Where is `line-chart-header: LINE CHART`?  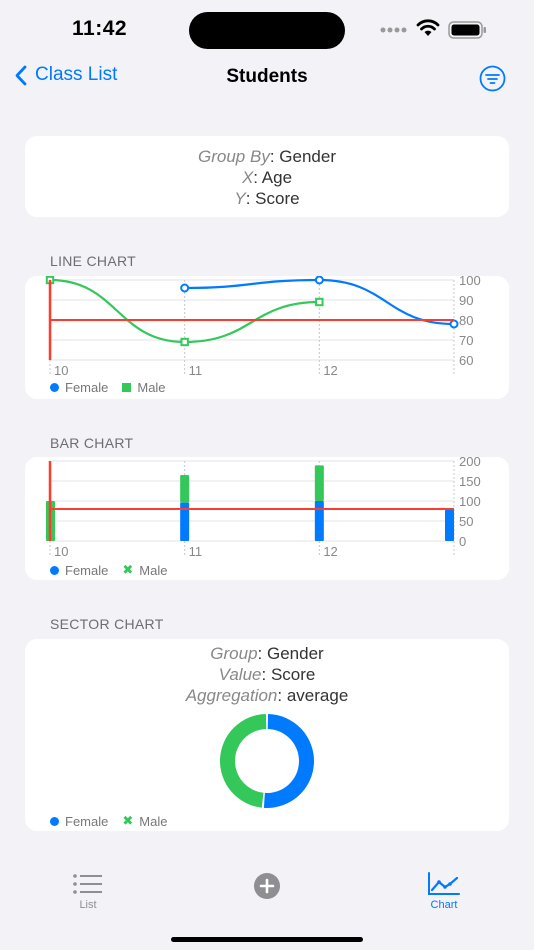
line-chart-header: LINE CHART is located at coordinates (93, 261).